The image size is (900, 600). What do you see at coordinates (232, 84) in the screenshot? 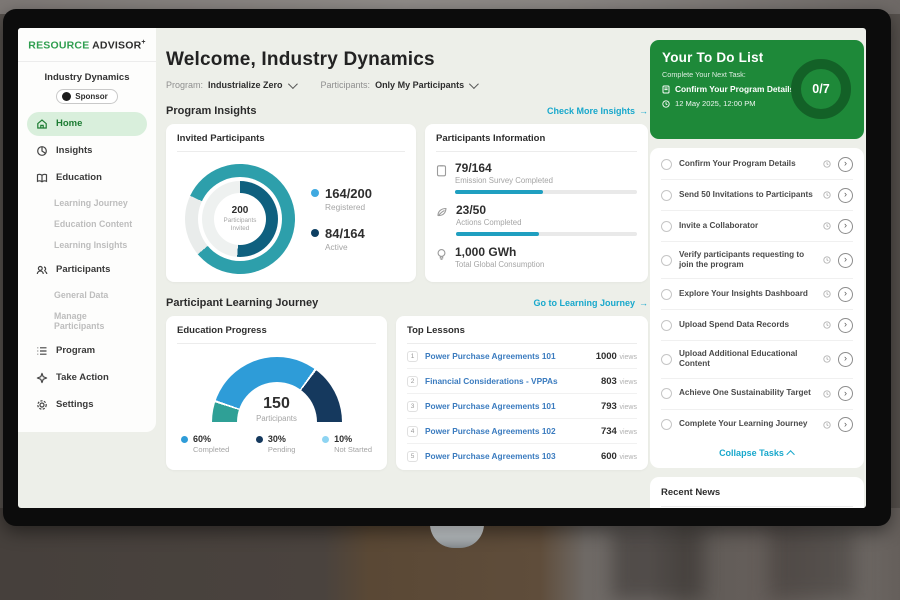
I see `program-dropdown: Program: Industrialize Zero` at bounding box center [232, 84].